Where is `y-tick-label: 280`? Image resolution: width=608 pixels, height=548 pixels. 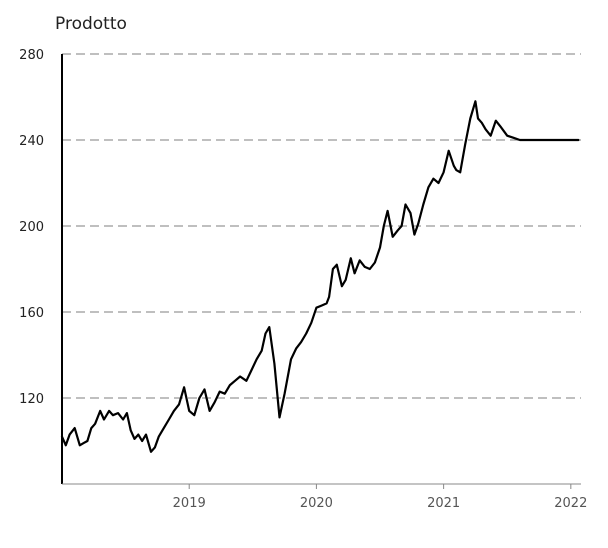 y-tick-label: 280 is located at coordinates (31, 55).